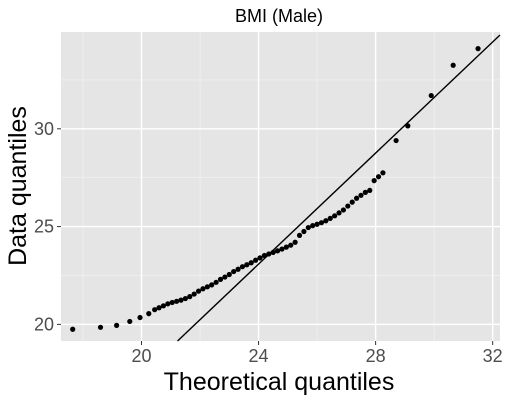 Image resolution: width=507 pixels, height=403 pixels. I want to click on y-axis-title: Data quantiles, so click(18, 186).